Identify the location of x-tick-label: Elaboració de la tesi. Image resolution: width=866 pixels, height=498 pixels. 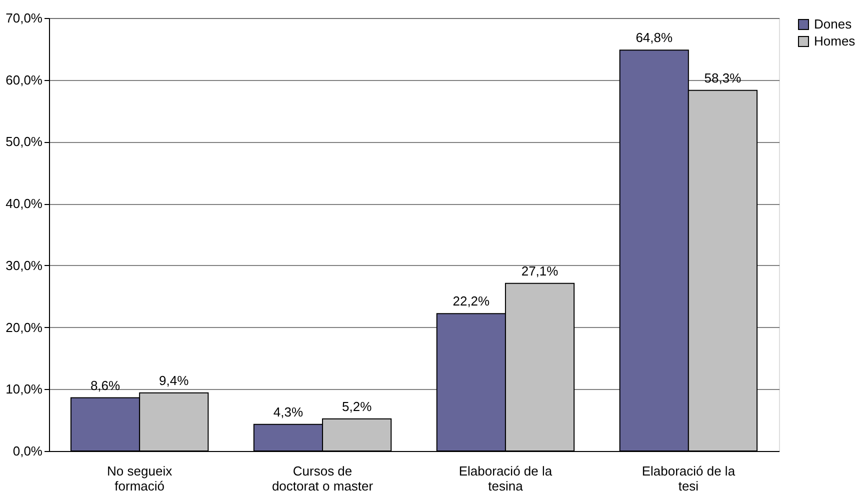
(689, 479).